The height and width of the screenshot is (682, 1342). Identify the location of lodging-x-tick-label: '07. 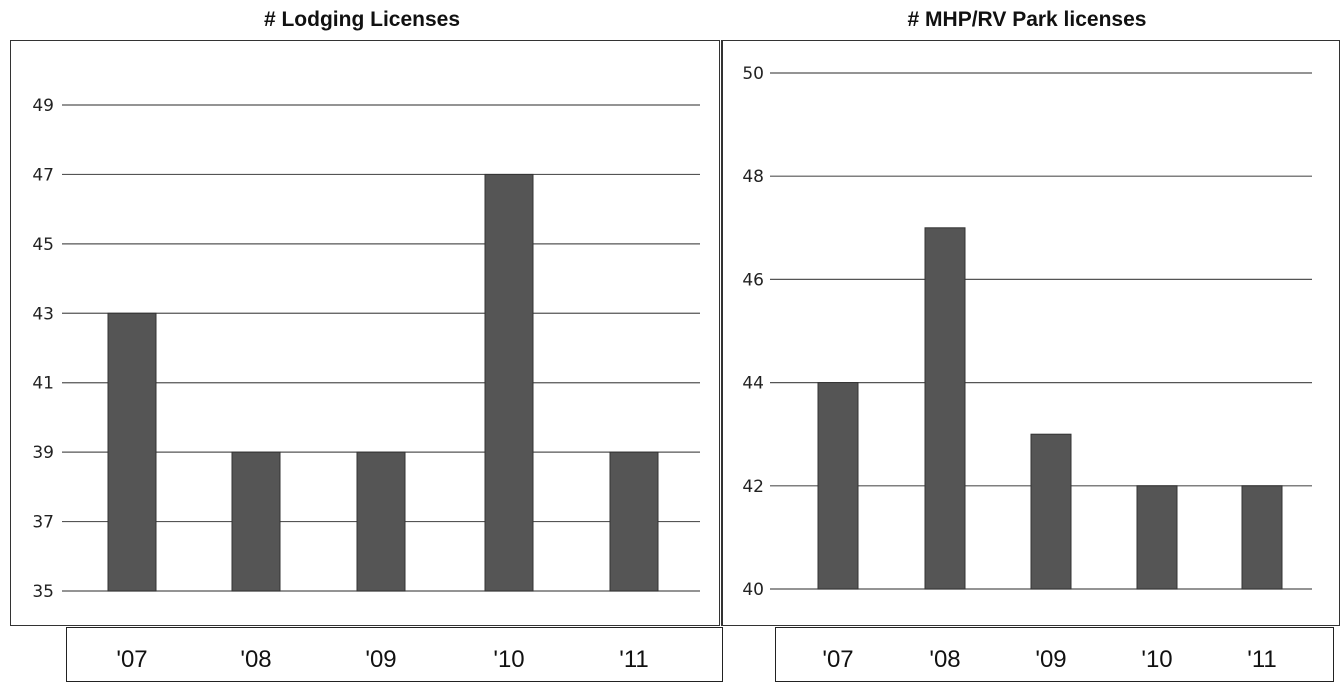
(131, 659).